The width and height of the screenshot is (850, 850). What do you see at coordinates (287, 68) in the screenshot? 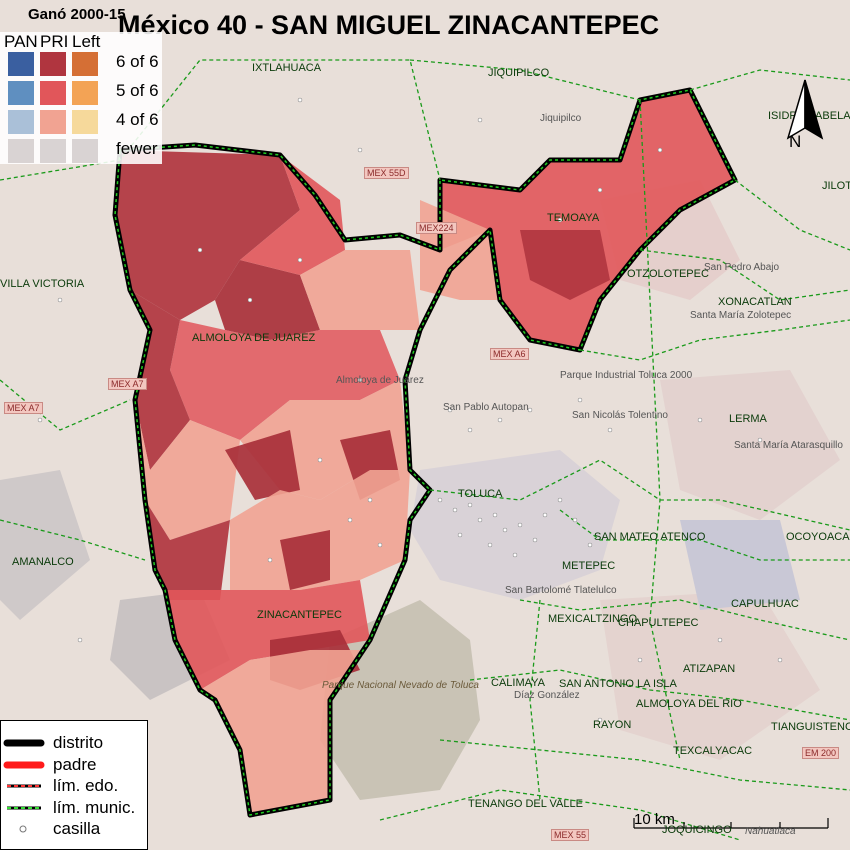
I see `municipality-label: IXTLAHUACA` at bounding box center [287, 68].